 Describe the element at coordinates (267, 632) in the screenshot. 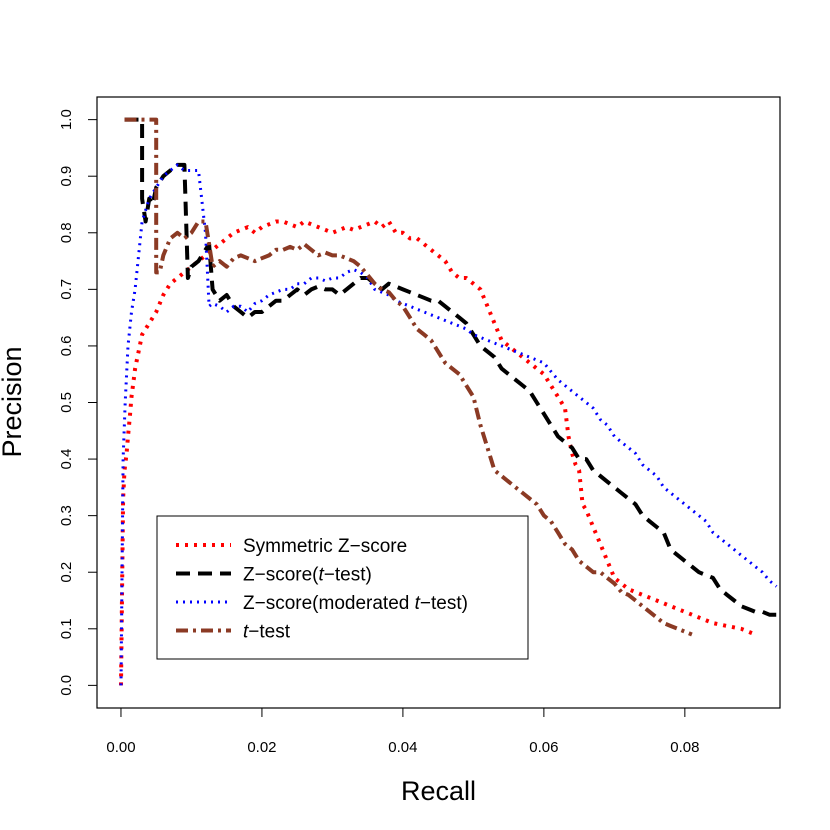

I see `legend-label-3: t−test` at that location.